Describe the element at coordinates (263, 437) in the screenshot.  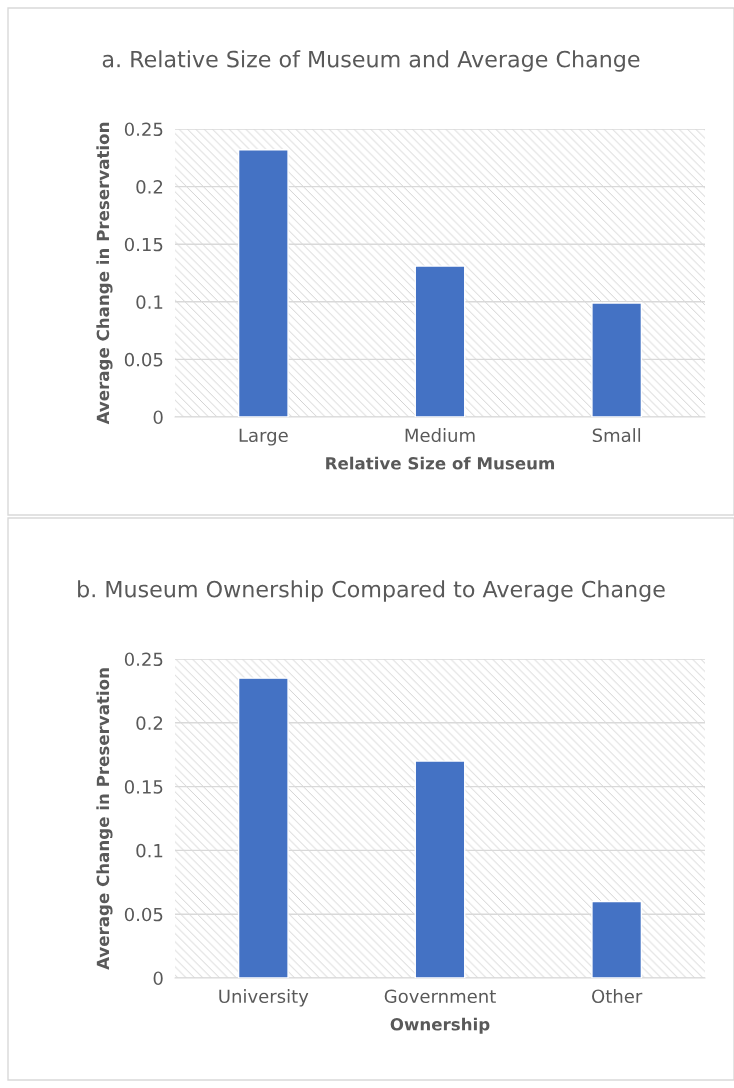
I see `x-tick-label: Large` at that location.